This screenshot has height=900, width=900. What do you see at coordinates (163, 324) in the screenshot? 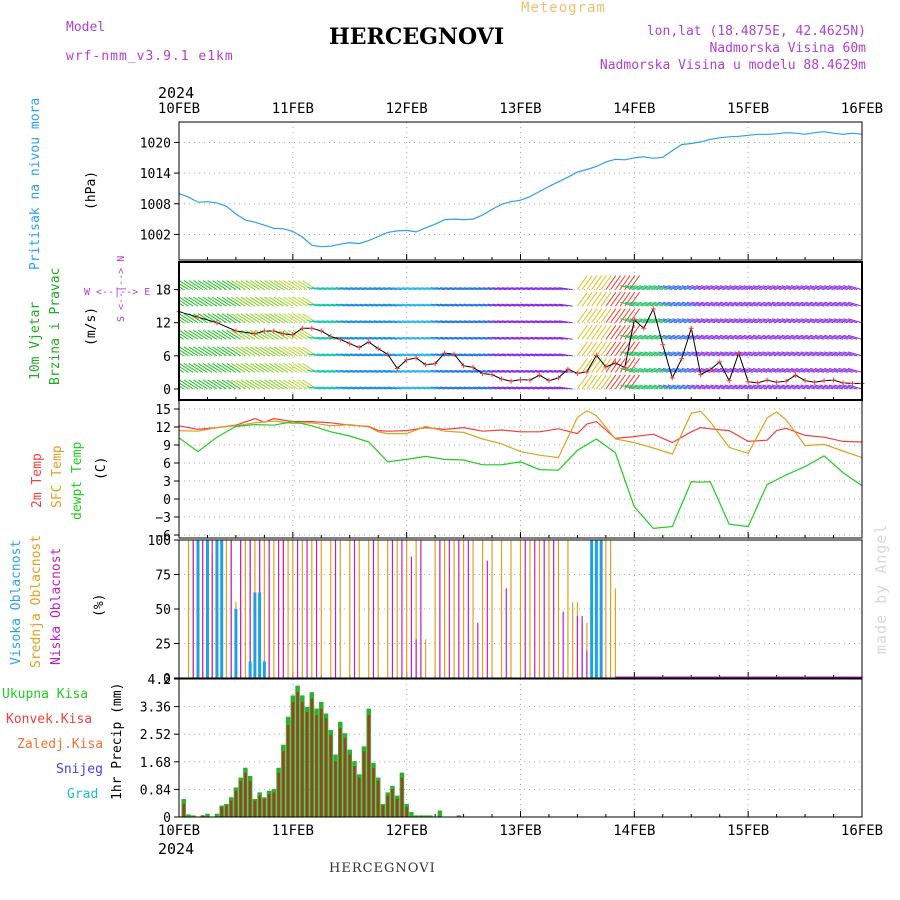
I see `y-tick-label: 12` at bounding box center [163, 324].